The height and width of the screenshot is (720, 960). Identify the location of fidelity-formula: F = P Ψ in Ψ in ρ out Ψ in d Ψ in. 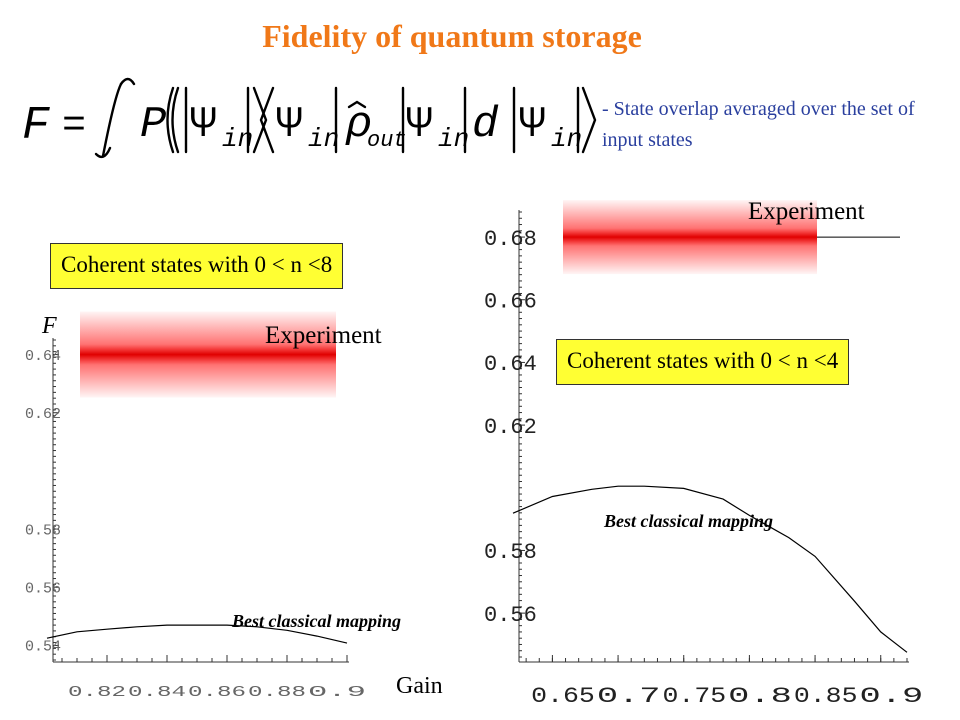
(309, 118).